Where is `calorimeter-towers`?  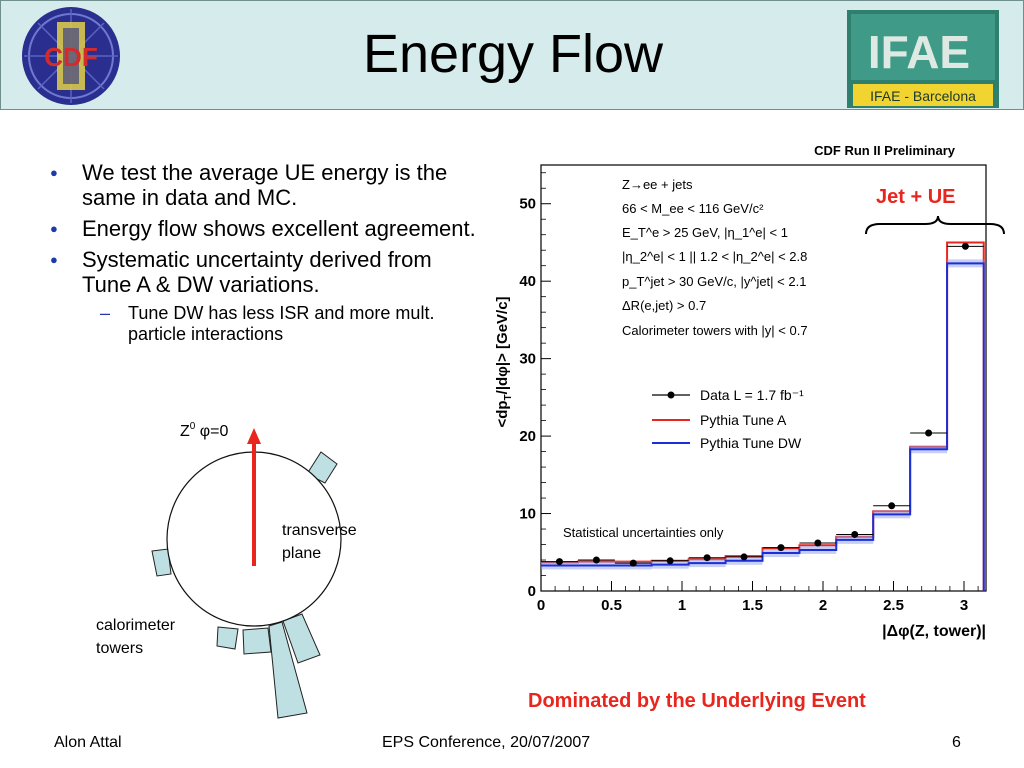 calorimeter-towers is located at coordinates (244, 585).